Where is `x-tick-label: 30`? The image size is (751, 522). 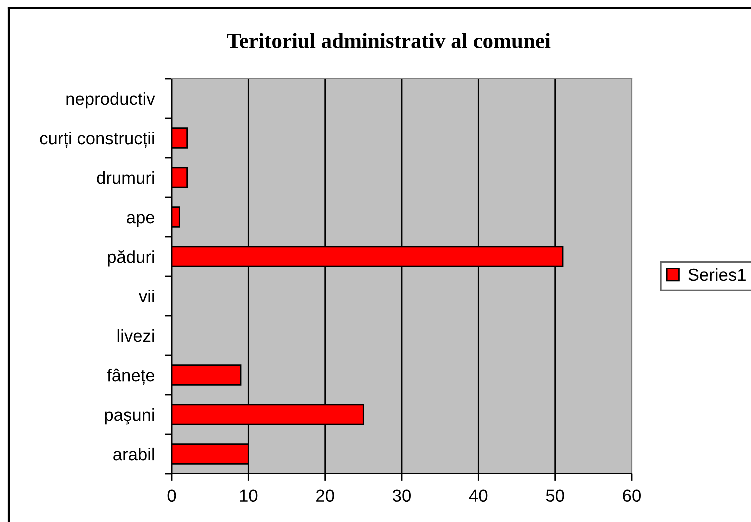 x-tick-label: 30 is located at coordinates (402, 496).